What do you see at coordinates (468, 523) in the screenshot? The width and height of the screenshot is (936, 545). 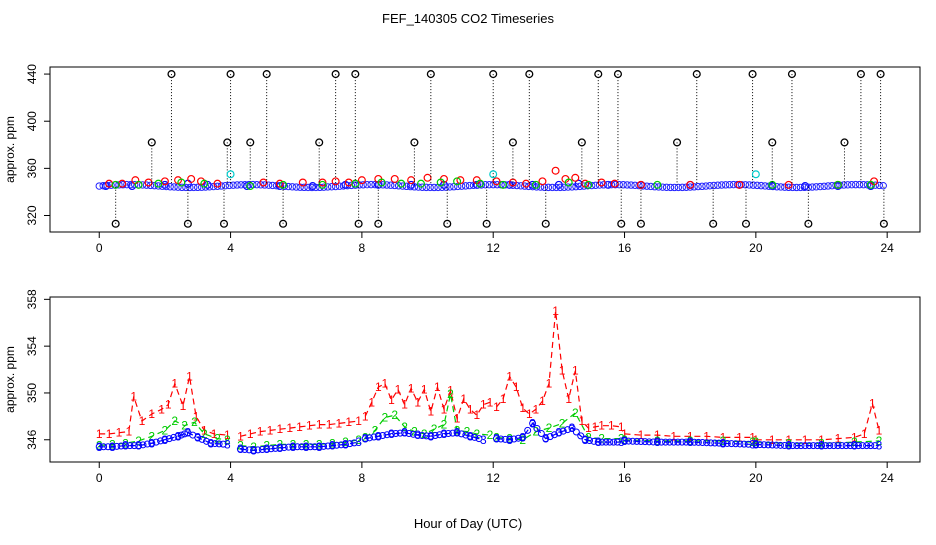 I see `x-axis-label: Hour of Day (UTC)` at bounding box center [468, 523].